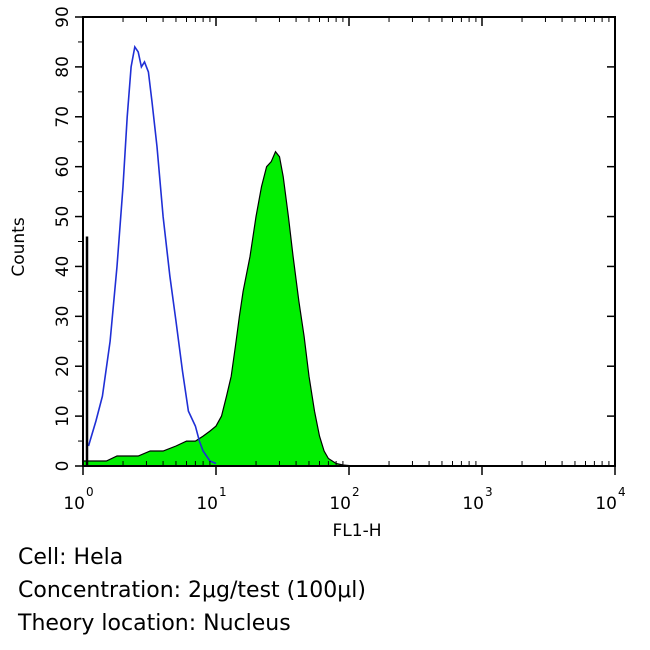 The image size is (650, 650). Describe the element at coordinates (63, 466) in the screenshot. I see `y-tick-label: 0` at that location.